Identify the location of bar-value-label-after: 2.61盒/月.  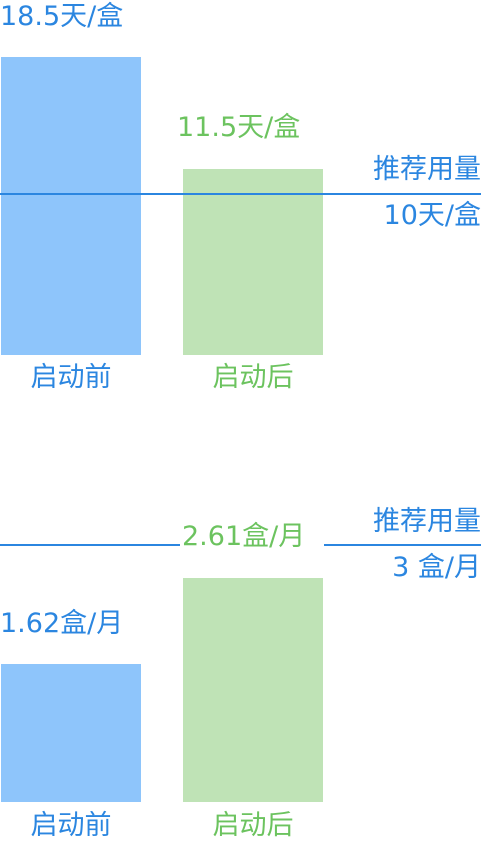
(244, 536).